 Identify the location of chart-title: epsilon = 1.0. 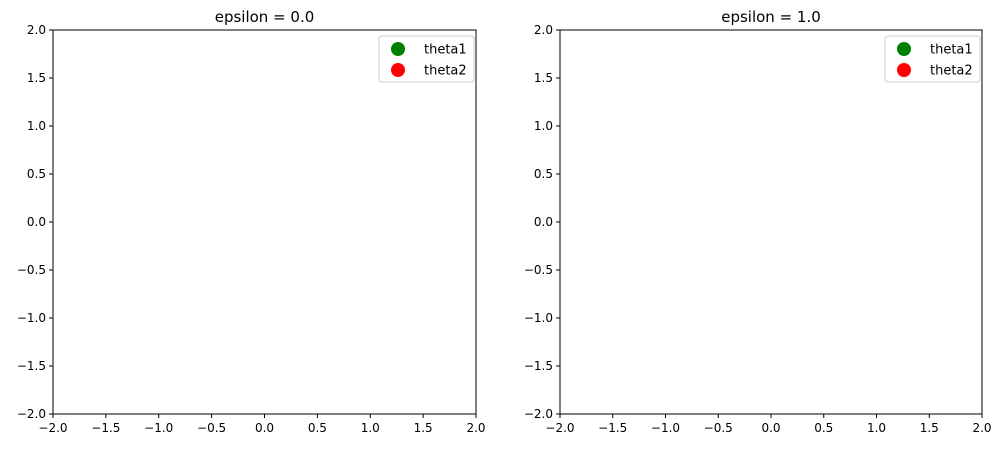
(771, 17).